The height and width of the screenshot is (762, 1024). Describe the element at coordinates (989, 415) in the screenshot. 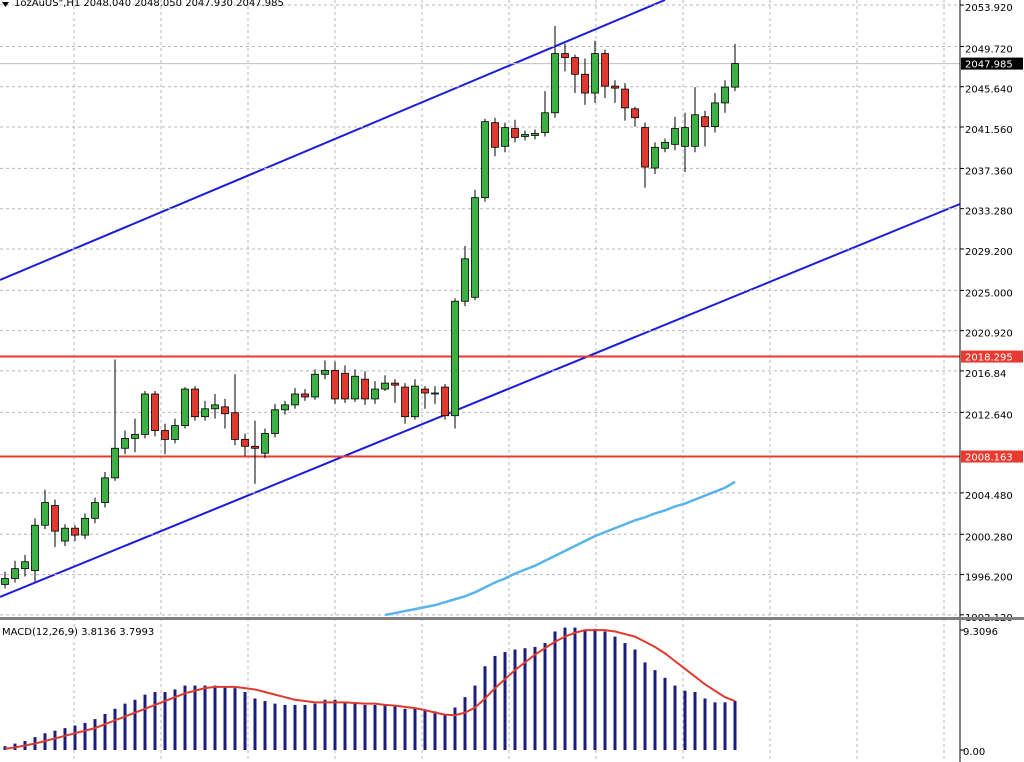

I see `y-tick-label: 2012.640` at that location.